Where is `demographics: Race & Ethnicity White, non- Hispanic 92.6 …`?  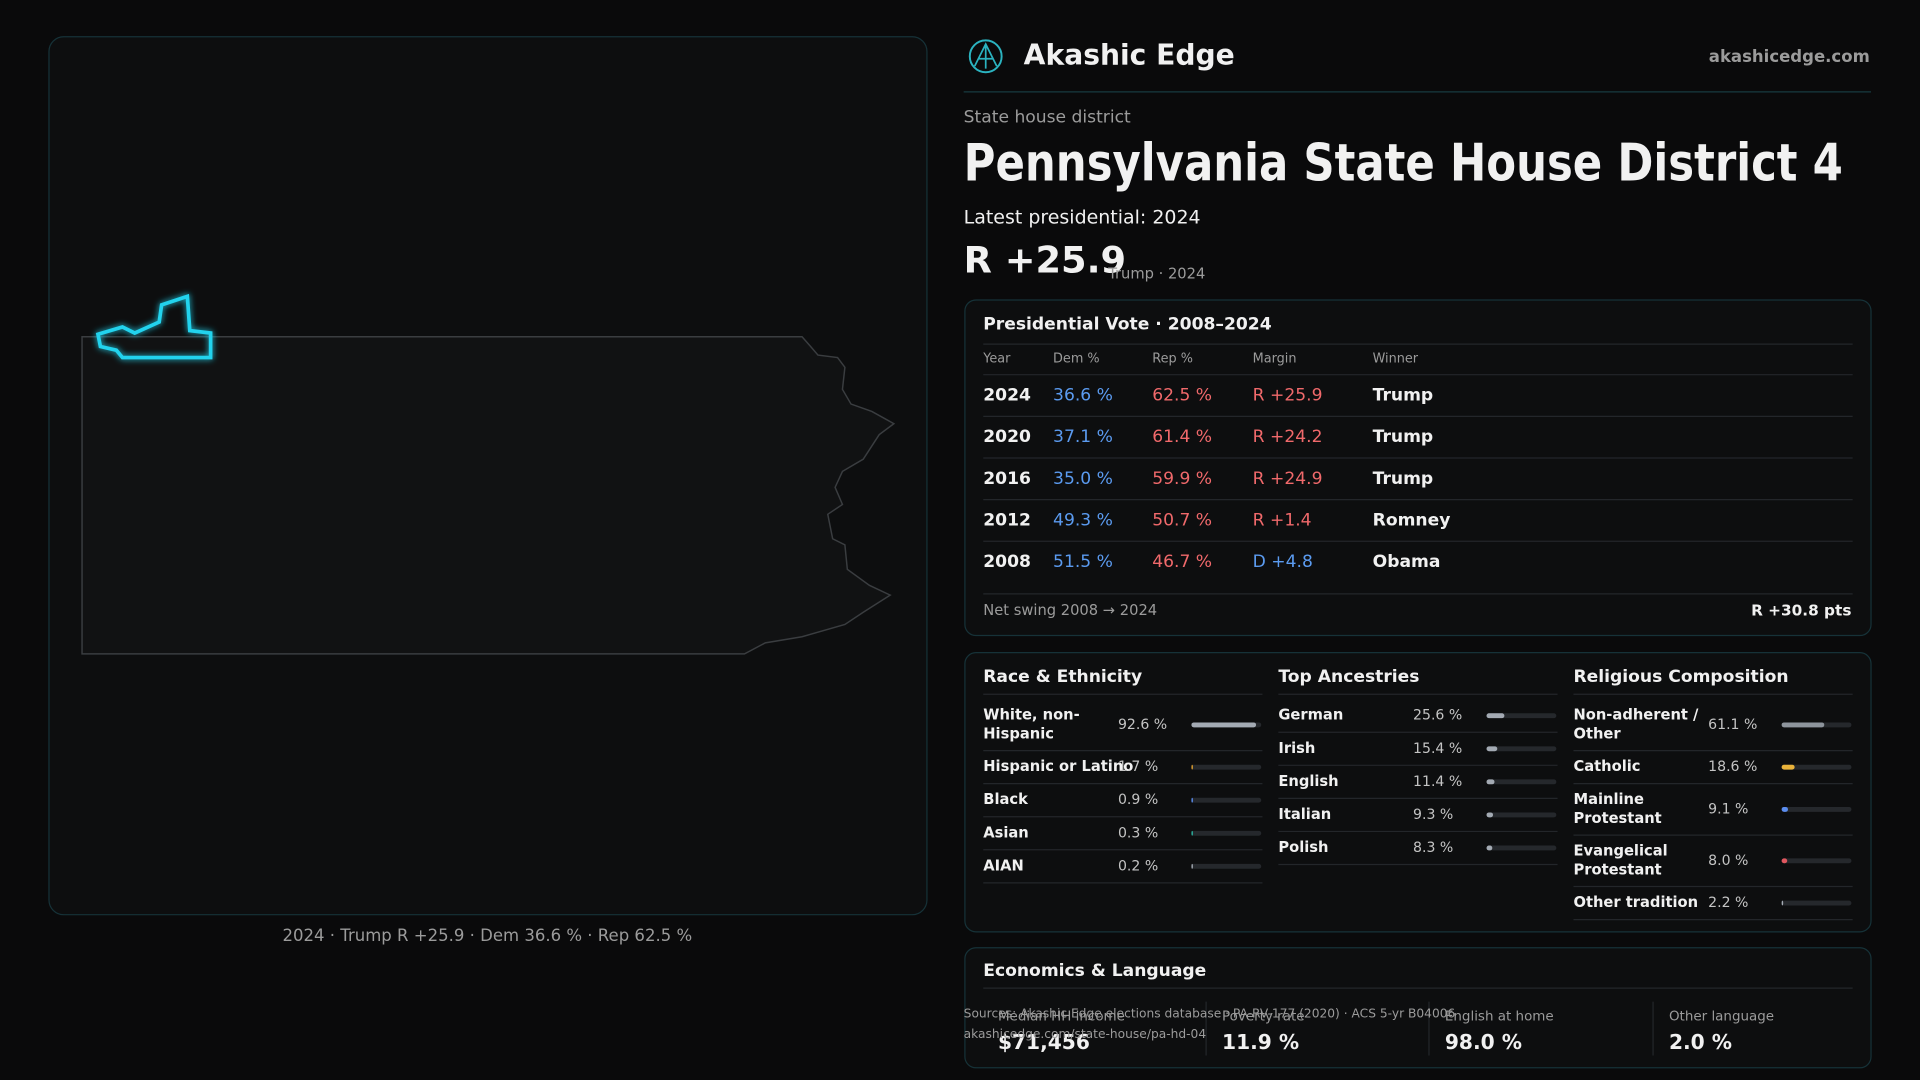 demographics: Race & Ethnicity White, non- Hispanic 92.6 … is located at coordinates (1418, 794).